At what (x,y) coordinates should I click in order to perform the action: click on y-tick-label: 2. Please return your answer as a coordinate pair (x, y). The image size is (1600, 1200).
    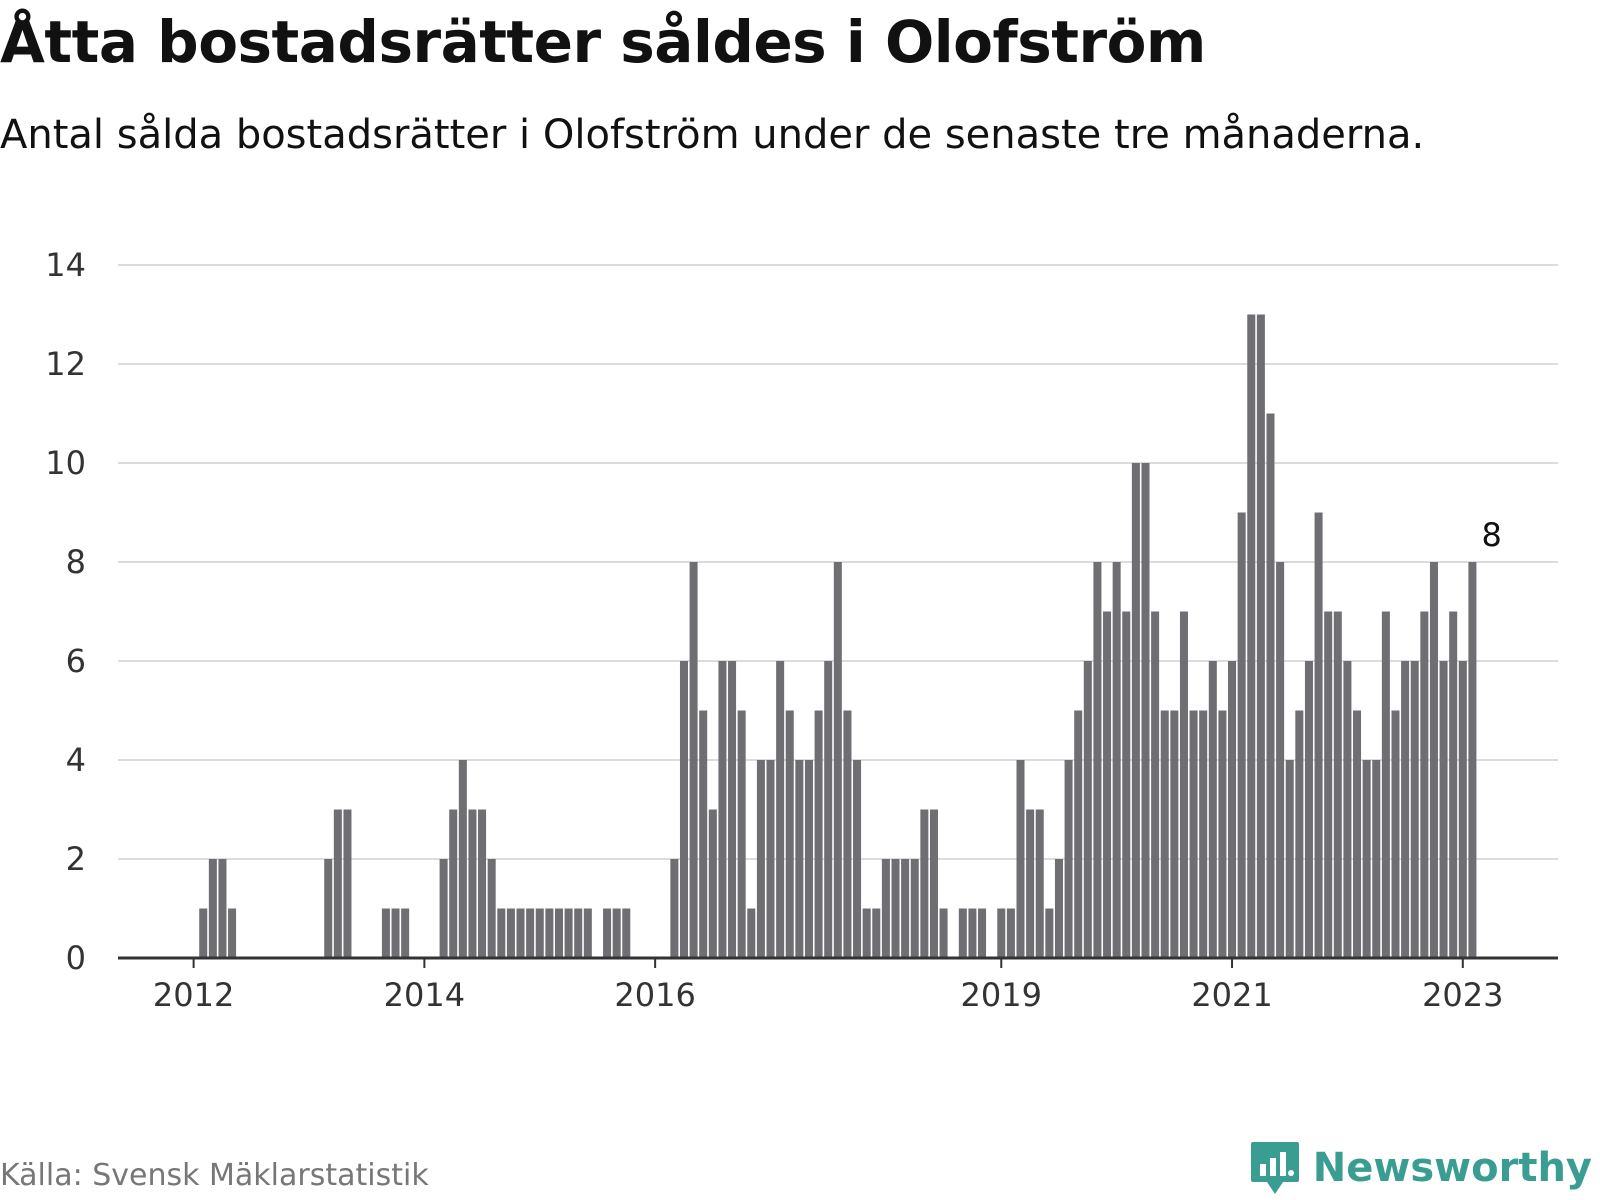
    Looking at the image, I should click on (76, 859).